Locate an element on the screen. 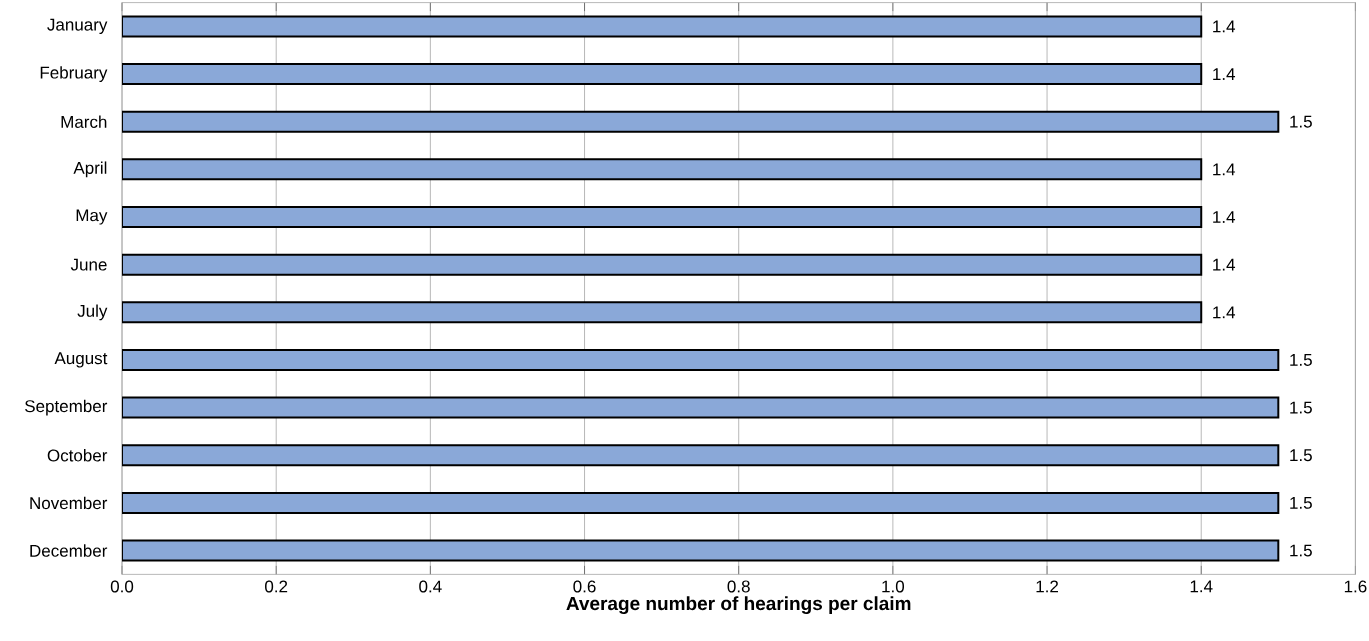 The image size is (1369, 641). x-tick-label: 0.2 is located at coordinates (276, 586).